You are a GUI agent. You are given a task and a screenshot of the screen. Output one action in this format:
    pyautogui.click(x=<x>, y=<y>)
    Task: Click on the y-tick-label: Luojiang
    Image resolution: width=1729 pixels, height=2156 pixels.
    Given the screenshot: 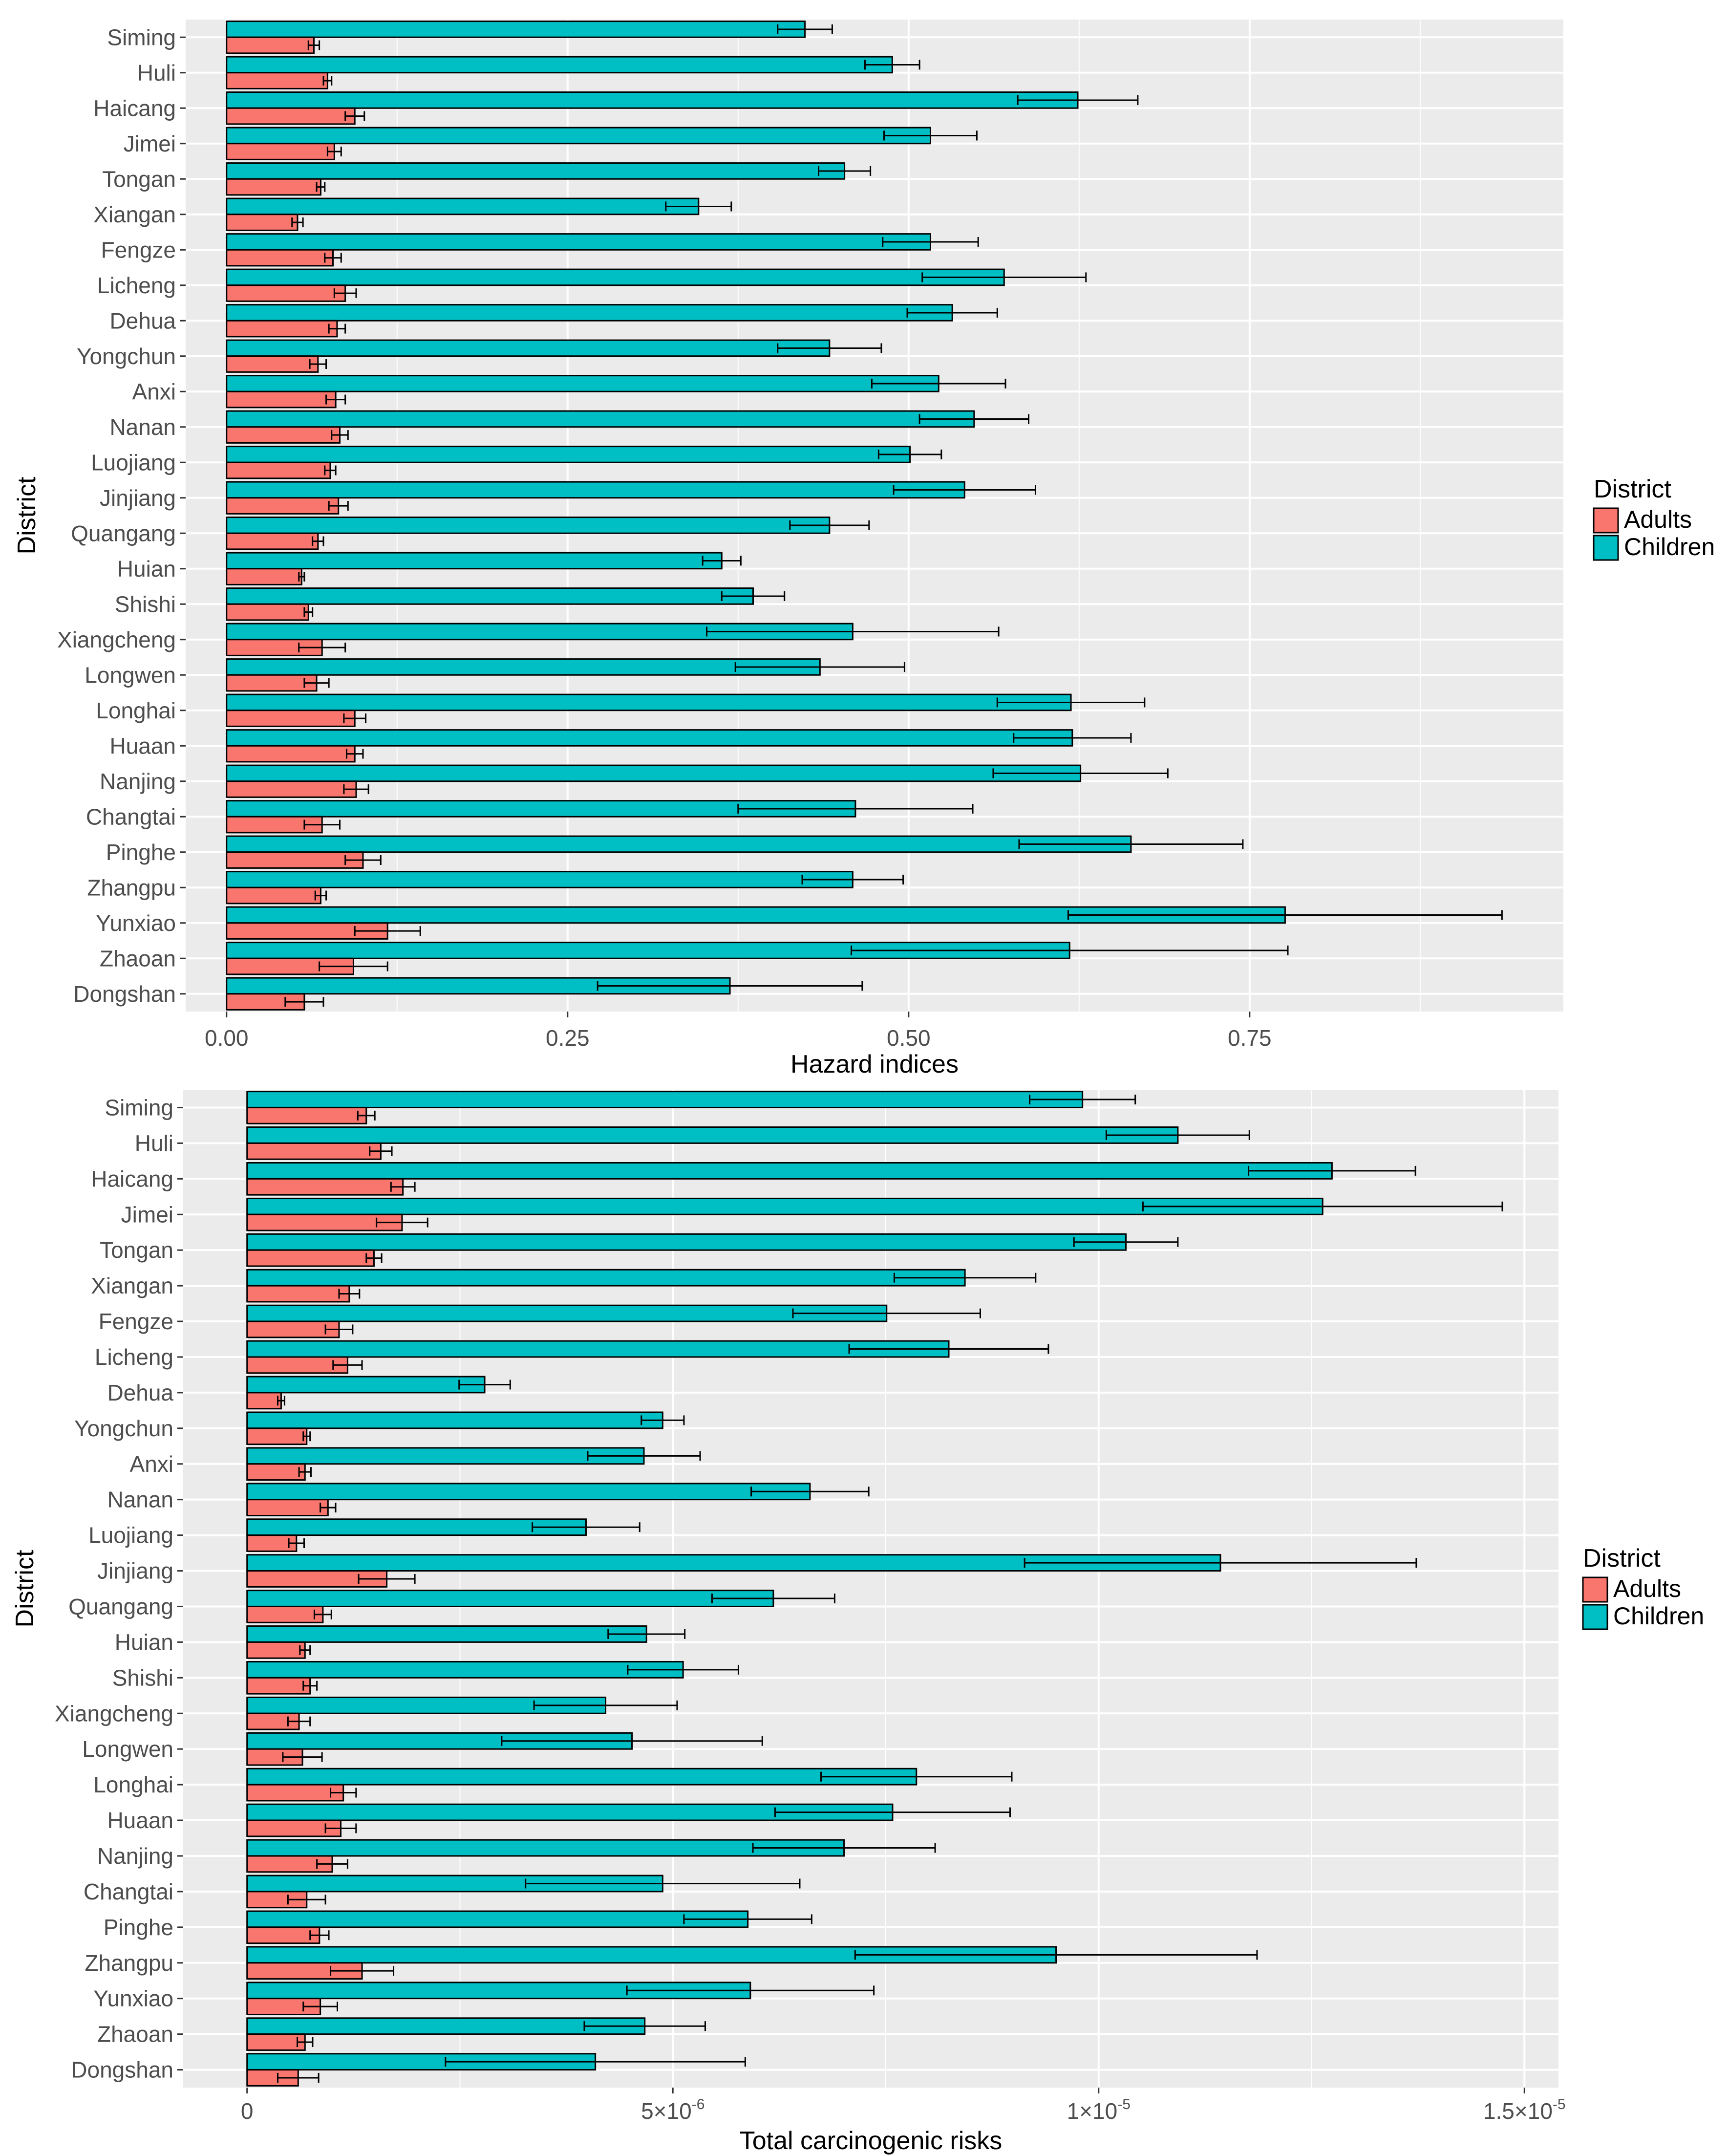 What is the action you would take?
    pyautogui.click(x=133, y=462)
    